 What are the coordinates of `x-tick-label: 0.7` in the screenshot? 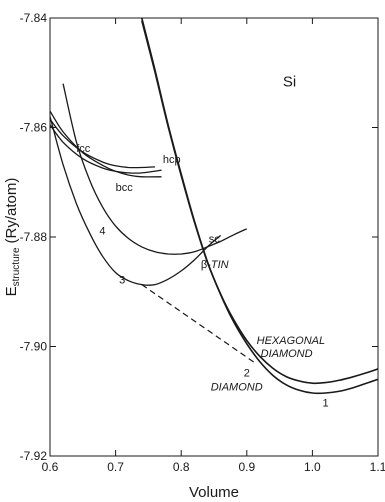 It's located at (115, 467).